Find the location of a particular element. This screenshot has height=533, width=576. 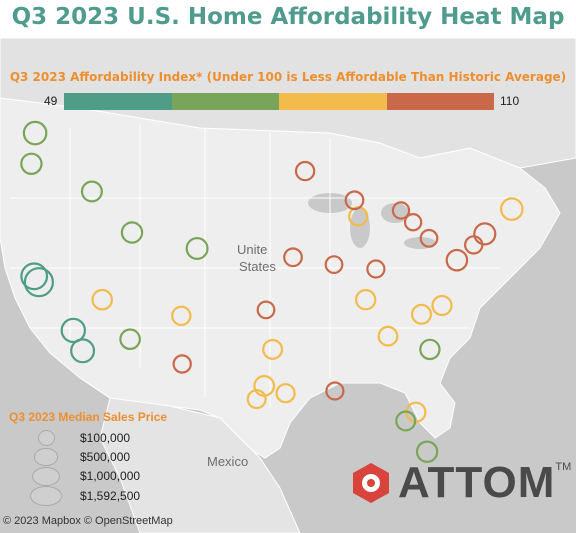

size-legend-row: $100,000 is located at coordinates (80, 438).